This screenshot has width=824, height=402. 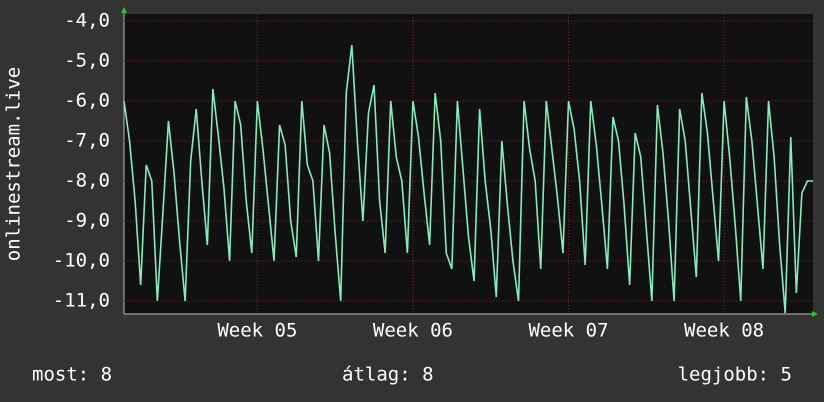 What do you see at coordinates (815, 314) in the screenshot?
I see `x-arrow` at bounding box center [815, 314].